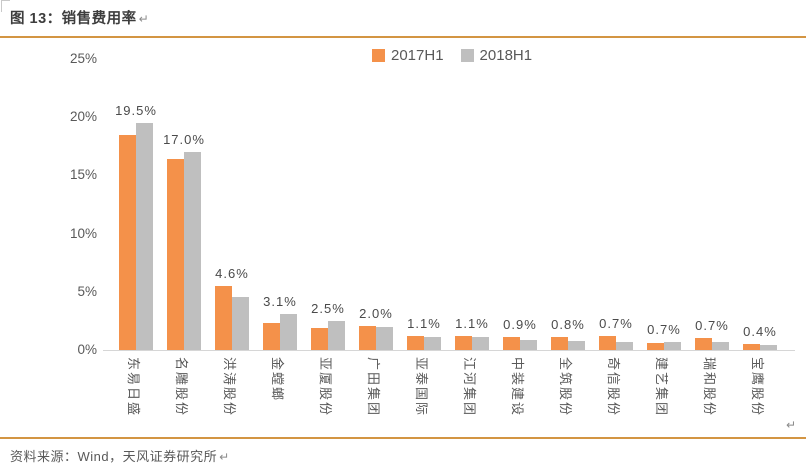 The width and height of the screenshot is (806, 474). Describe the element at coordinates (520, 204) in the screenshot. I see `bar-group-9: 0.9%` at that location.